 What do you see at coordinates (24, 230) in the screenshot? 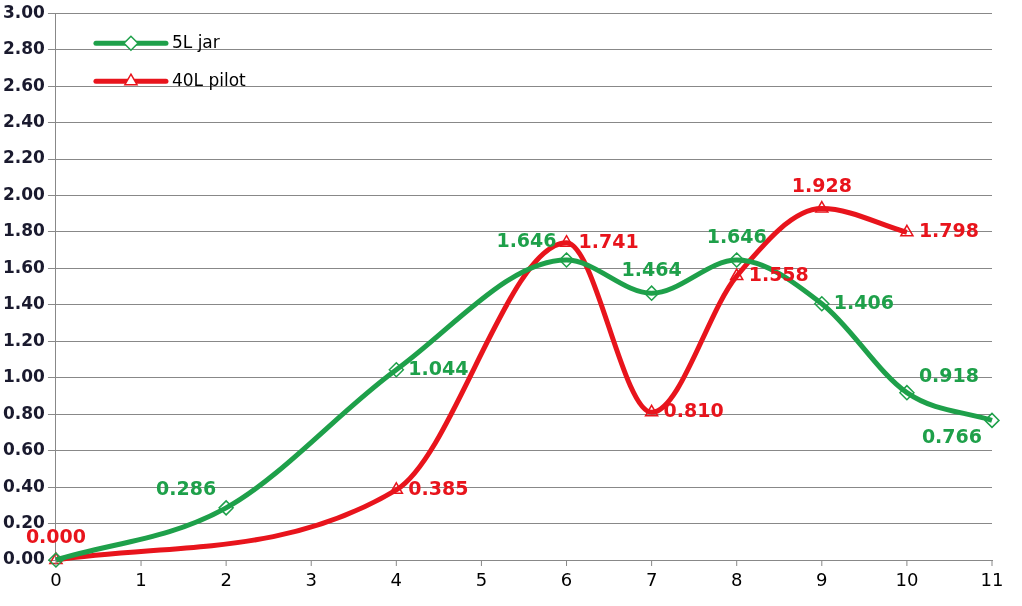
I see `y-tick-label: 1.80` at bounding box center [24, 230].